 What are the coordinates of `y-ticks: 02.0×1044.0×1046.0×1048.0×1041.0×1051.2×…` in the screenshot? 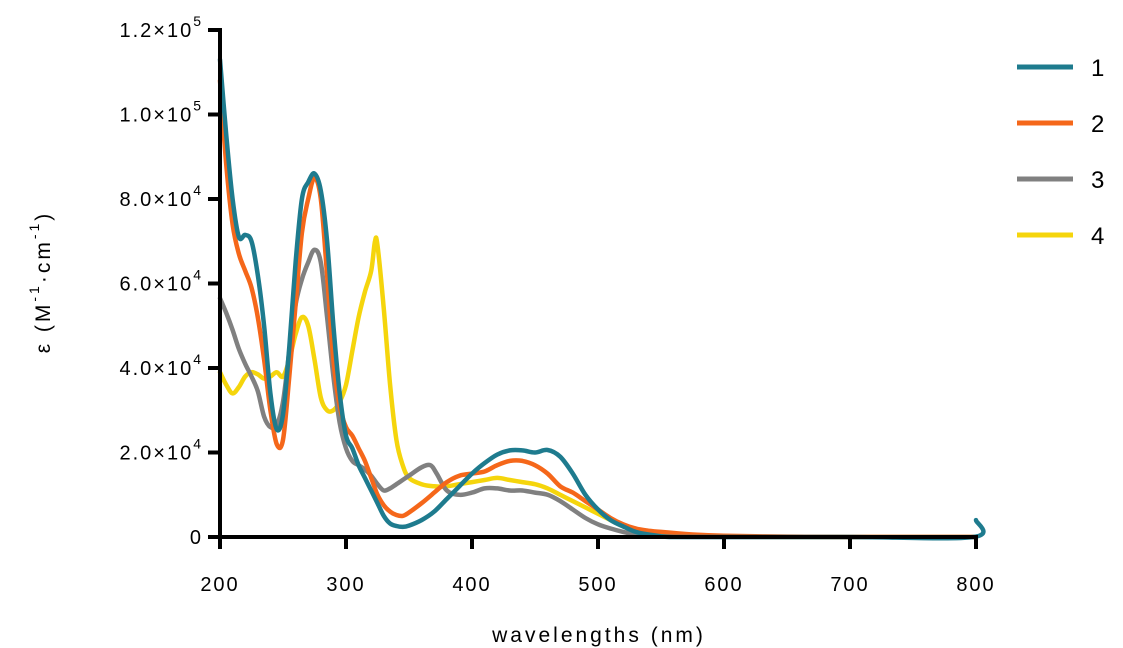 It's located at (169, 281).